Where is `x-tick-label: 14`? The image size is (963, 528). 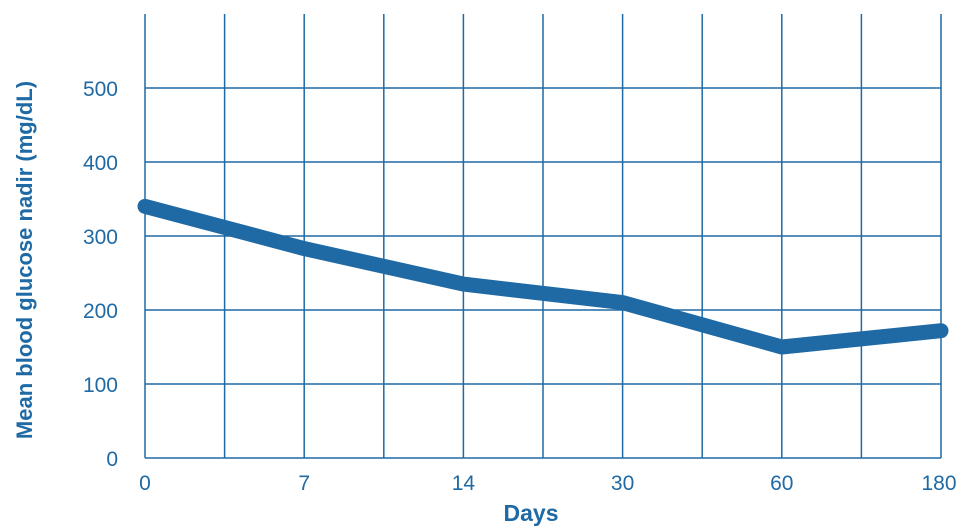
x-tick-label: 14 is located at coordinates (464, 483).